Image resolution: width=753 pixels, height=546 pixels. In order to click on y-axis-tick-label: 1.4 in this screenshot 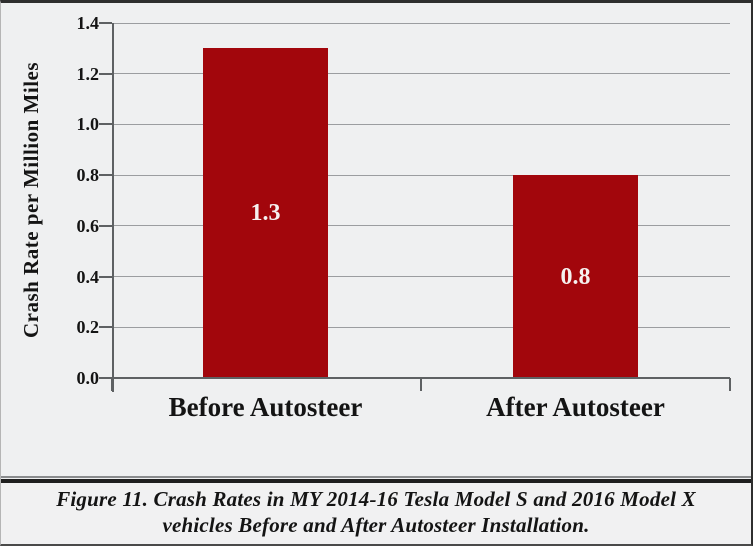, I will do `click(88, 23)`.